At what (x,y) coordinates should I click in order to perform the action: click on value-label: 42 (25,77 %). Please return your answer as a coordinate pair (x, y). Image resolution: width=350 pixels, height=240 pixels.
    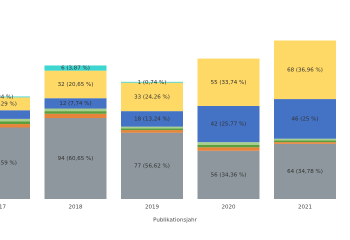
    Looking at the image, I should click on (229, 125).